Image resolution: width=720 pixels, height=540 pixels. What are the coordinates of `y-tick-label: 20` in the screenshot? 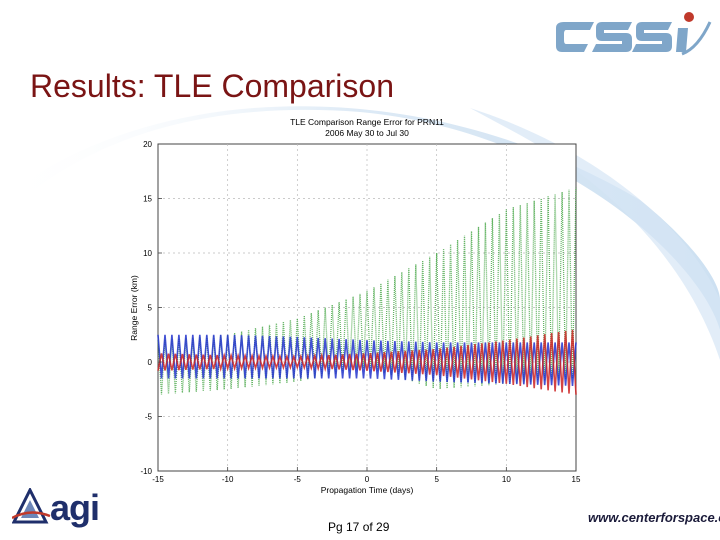 It's located at (147, 144).